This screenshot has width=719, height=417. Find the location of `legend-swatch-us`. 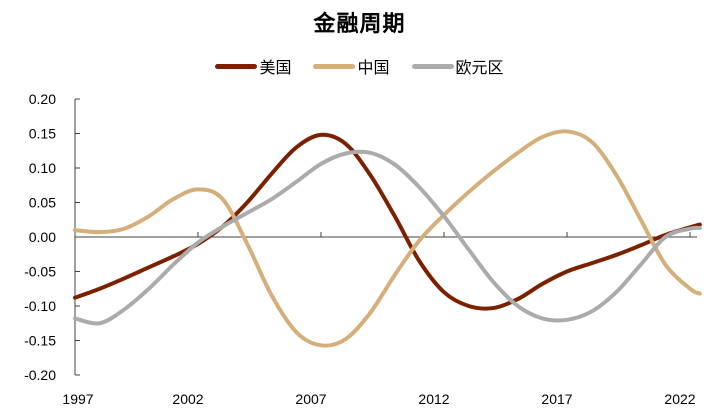

legend-swatch-us is located at coordinates (236, 66).